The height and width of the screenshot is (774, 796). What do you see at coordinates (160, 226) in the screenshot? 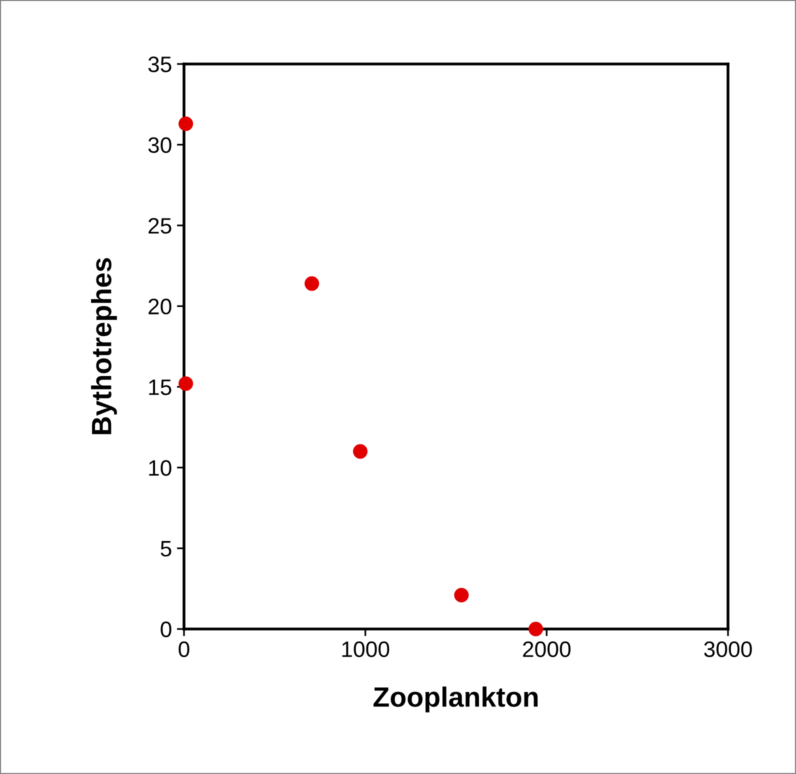
I see `y-tick-label: 25` at bounding box center [160, 226].